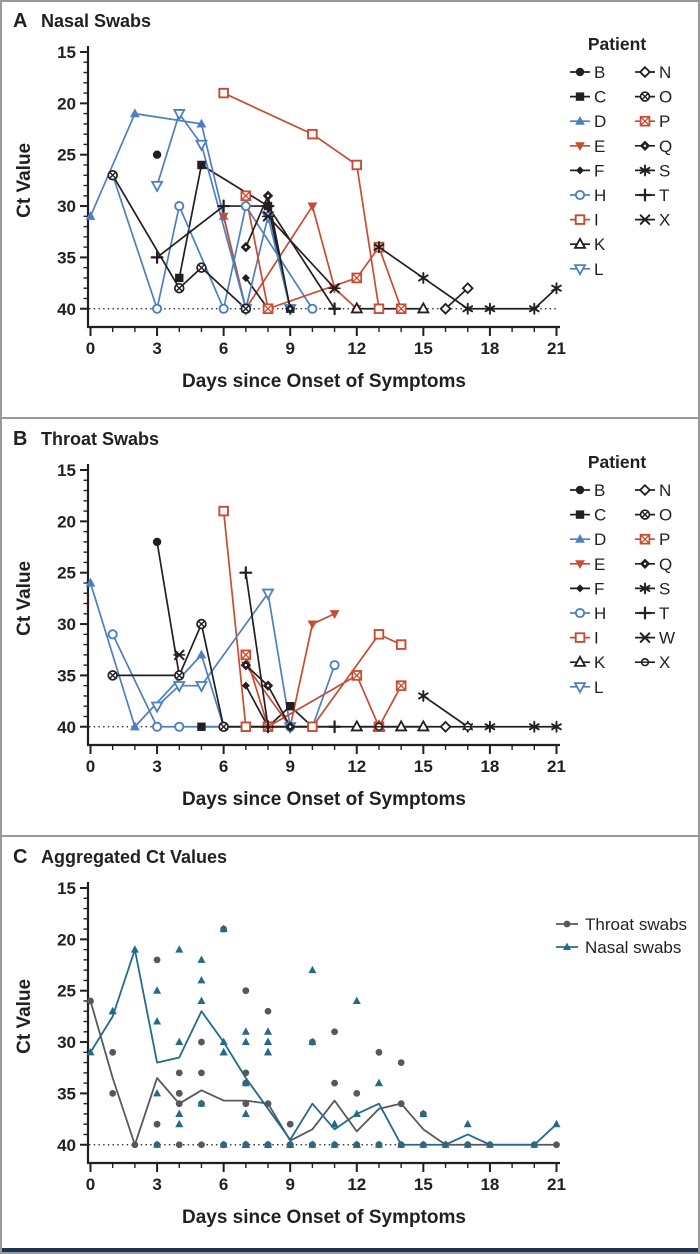 The height and width of the screenshot is (1254, 700). I want to click on x-tick-label: 18, so click(489, 348).